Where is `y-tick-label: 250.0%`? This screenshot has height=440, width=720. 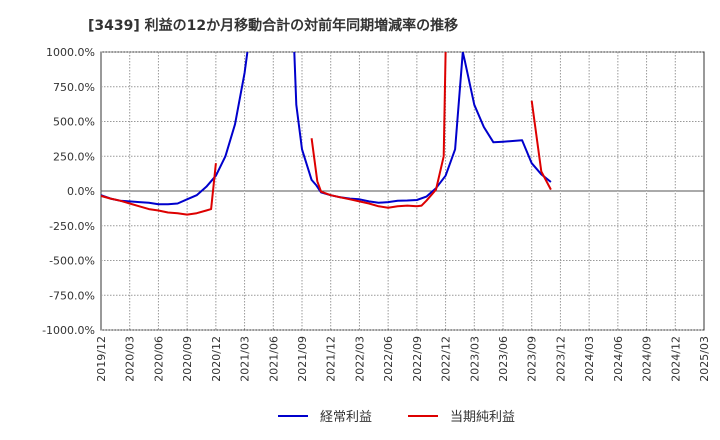
y-tick-label: 250.0% is located at coordinates (74, 156).